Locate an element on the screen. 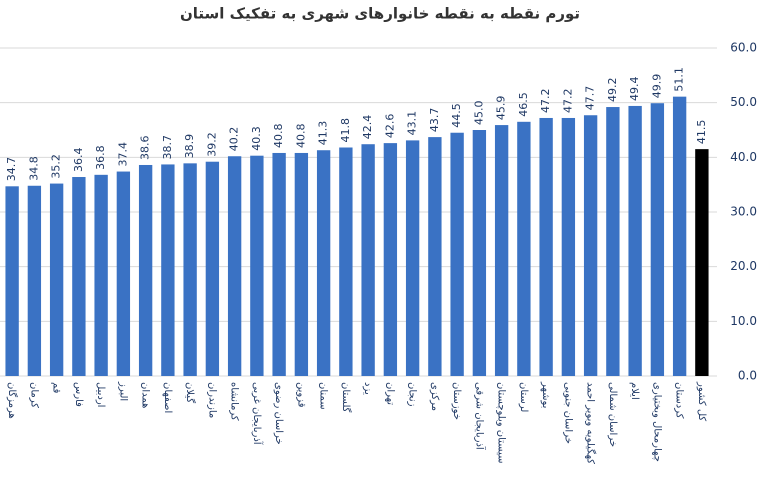 The height and width of the screenshot is (494, 763). x-tick-label: زنجان is located at coordinates (412, 394).